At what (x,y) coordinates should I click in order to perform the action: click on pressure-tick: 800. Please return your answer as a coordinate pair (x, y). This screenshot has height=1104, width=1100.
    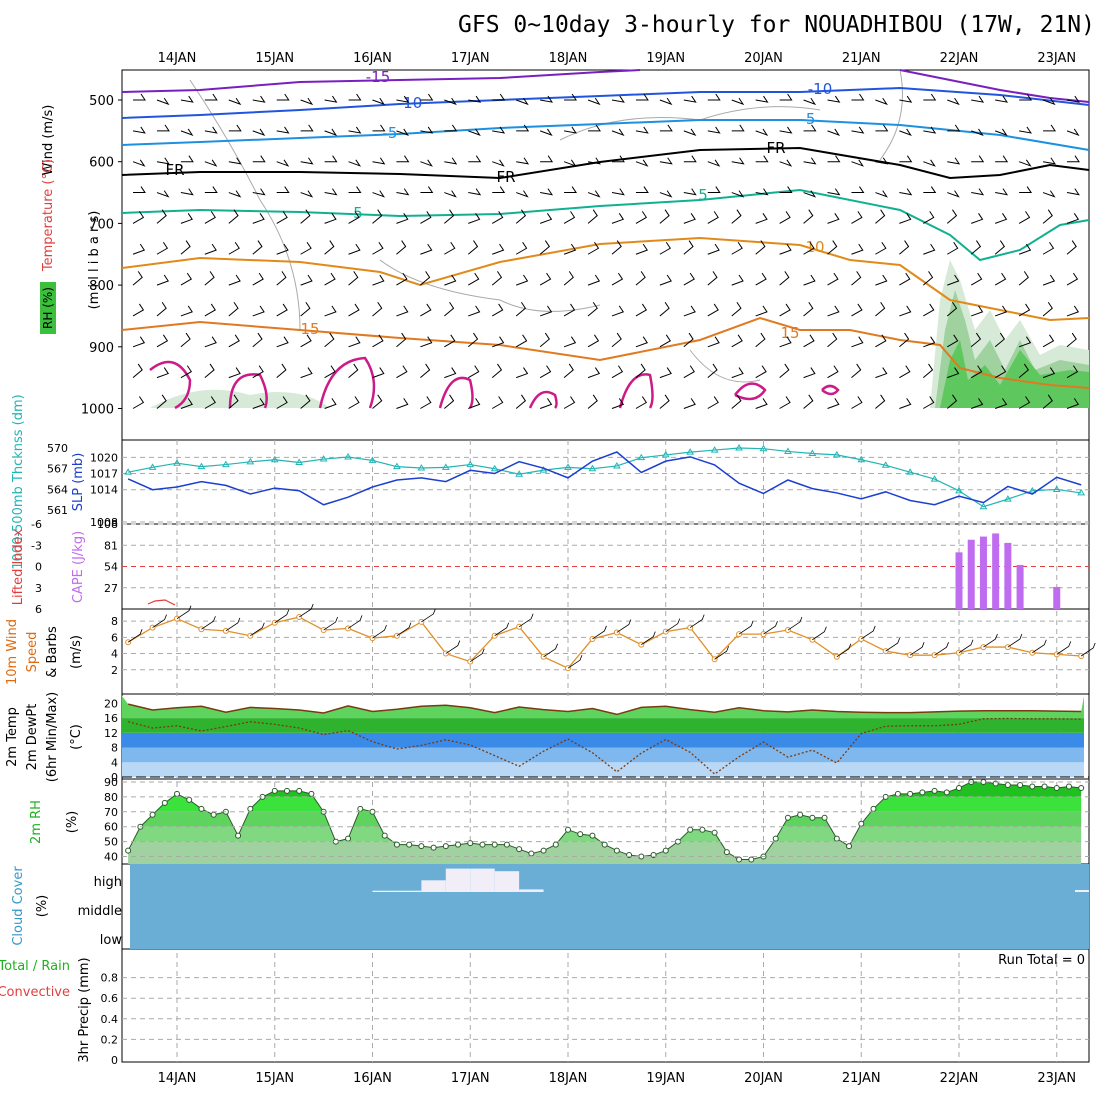
    Looking at the image, I should click on (101, 286).